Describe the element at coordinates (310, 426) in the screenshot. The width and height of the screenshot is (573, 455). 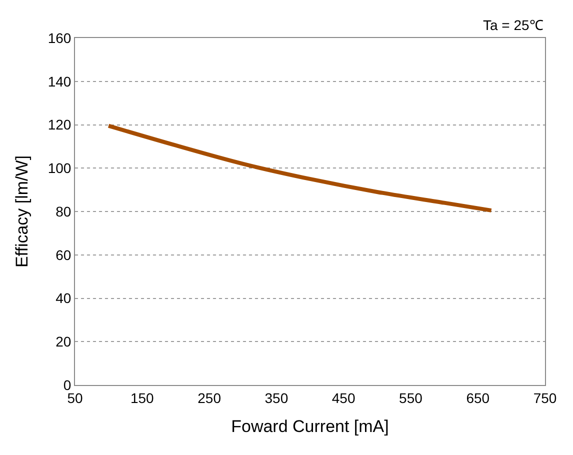
I see `x-axis-title: Foward Current [mA]` at that location.